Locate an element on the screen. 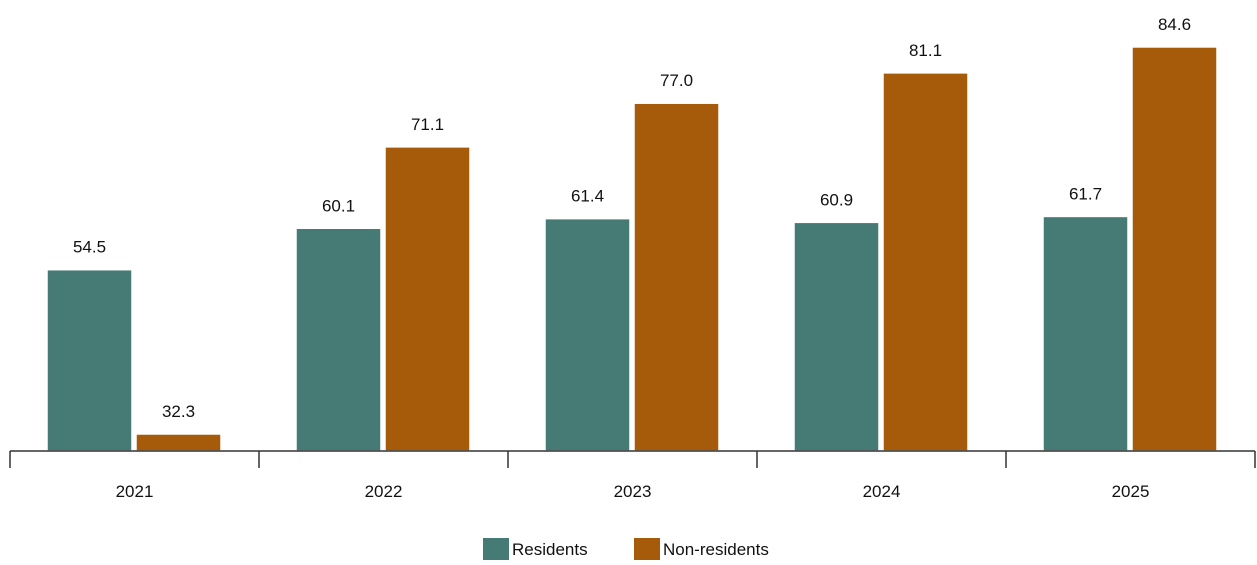  bar-residents-2024 is located at coordinates (836, 336).